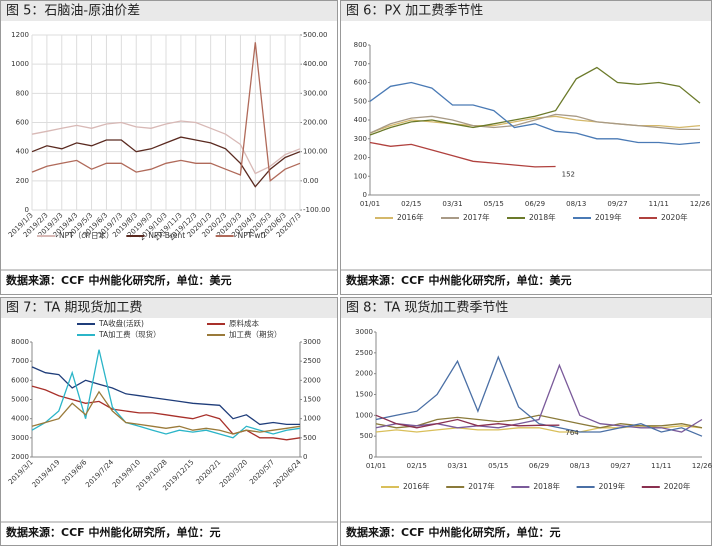 The image size is (712, 546). What do you see at coordinates (305, 457) in the screenshot?
I see `y2-tick-label: 0` at bounding box center [305, 457].